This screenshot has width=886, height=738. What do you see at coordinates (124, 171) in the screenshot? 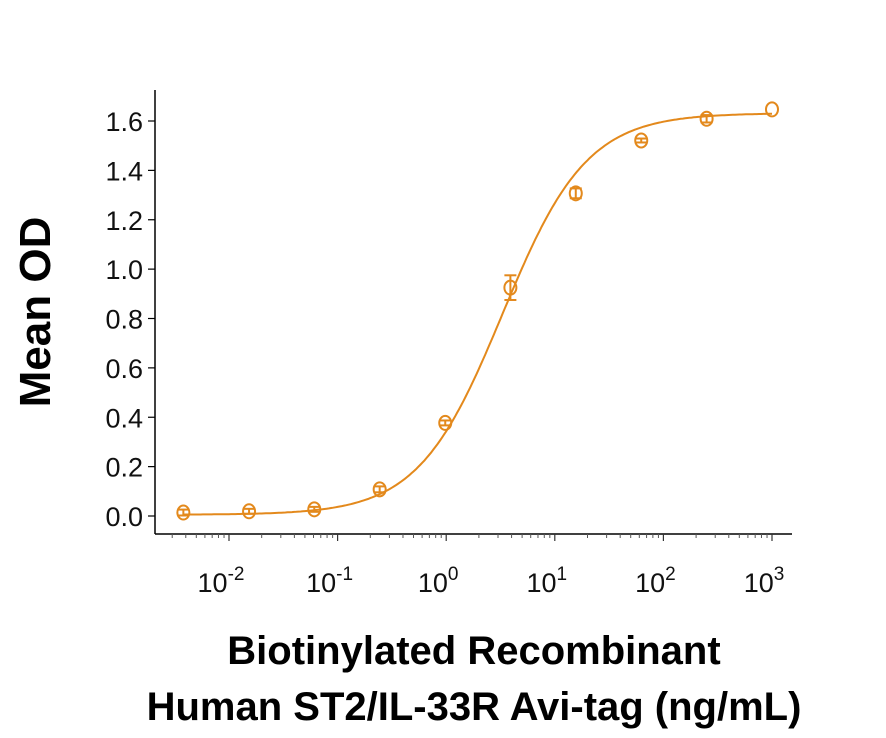
I see `y-tick-label: 1.4` at bounding box center [124, 171].